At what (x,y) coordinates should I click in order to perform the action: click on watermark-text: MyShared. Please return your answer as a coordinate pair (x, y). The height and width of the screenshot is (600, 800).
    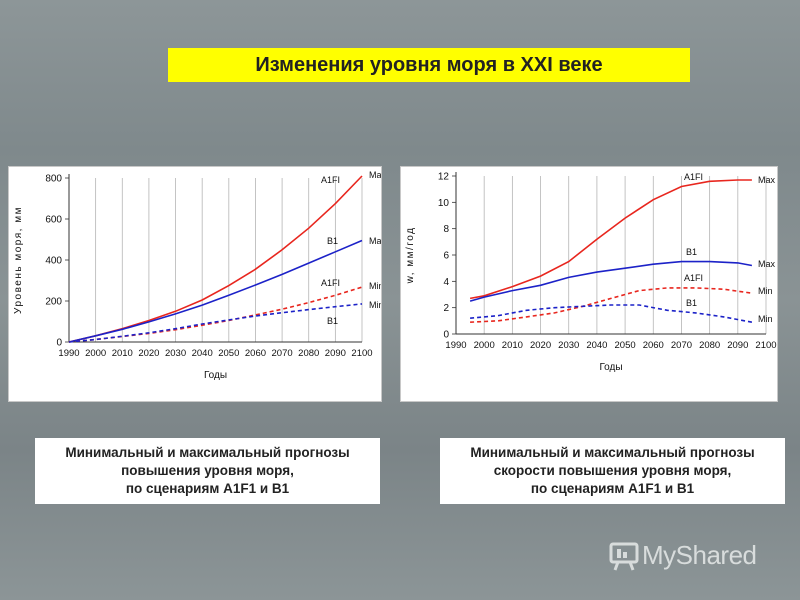
    Looking at the image, I should click on (699, 554).